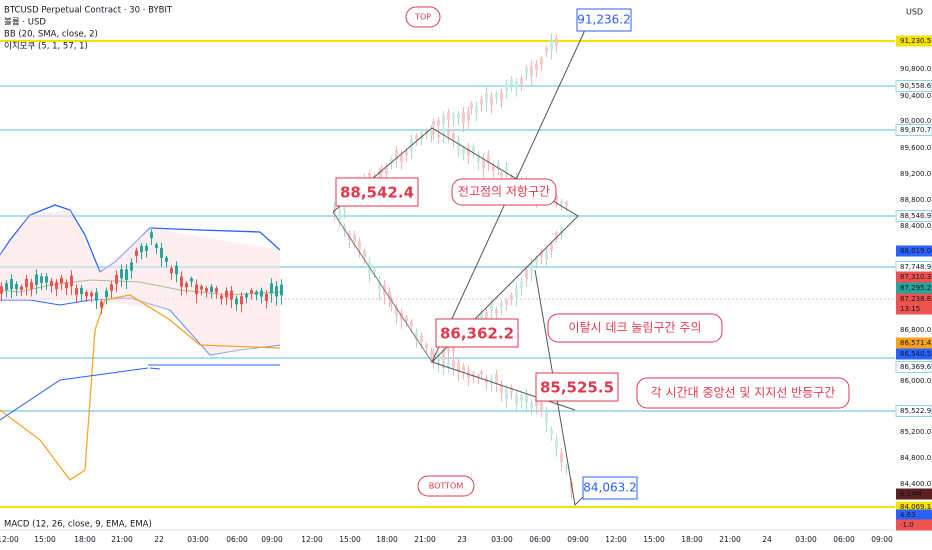 The width and height of the screenshot is (932, 550). I want to click on annotation: BOTTOM, so click(446, 486).